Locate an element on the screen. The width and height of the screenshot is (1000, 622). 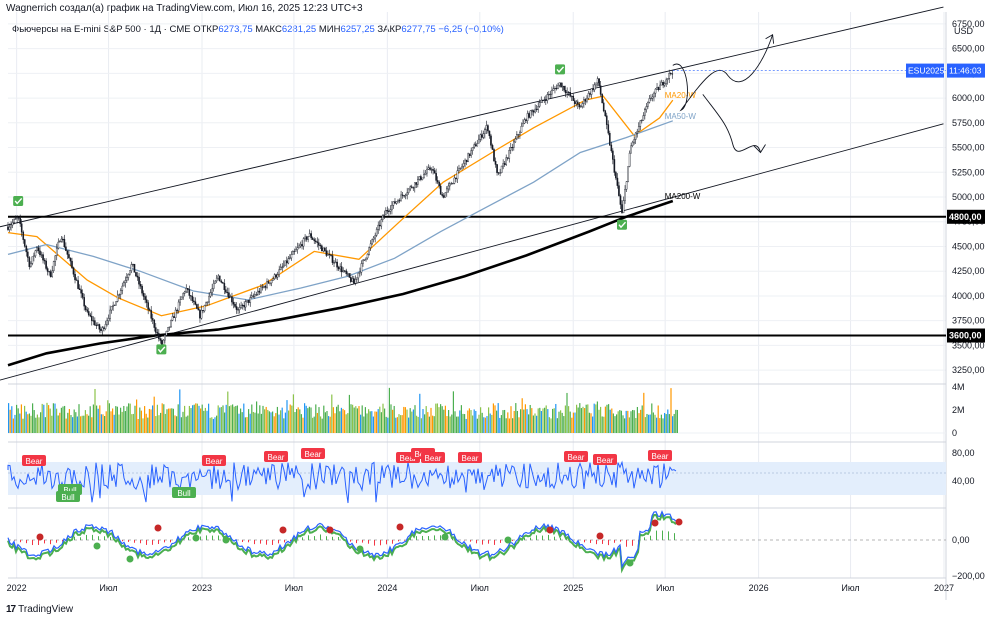
checkmark-icon is located at coordinates (18, 200).